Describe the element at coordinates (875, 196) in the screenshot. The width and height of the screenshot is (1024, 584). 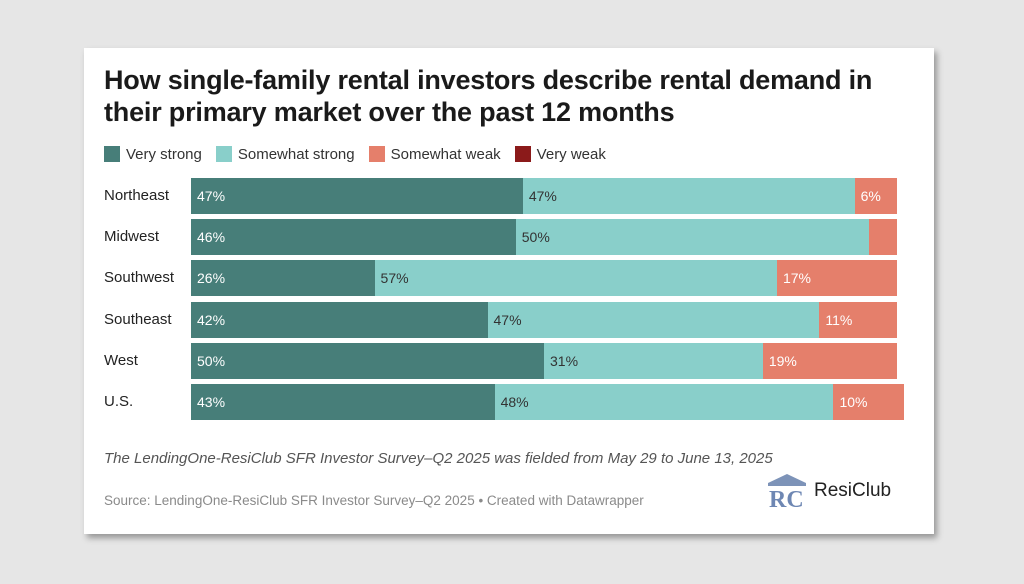
I see `bar-segment-somewhat-weak: 6%` at that location.